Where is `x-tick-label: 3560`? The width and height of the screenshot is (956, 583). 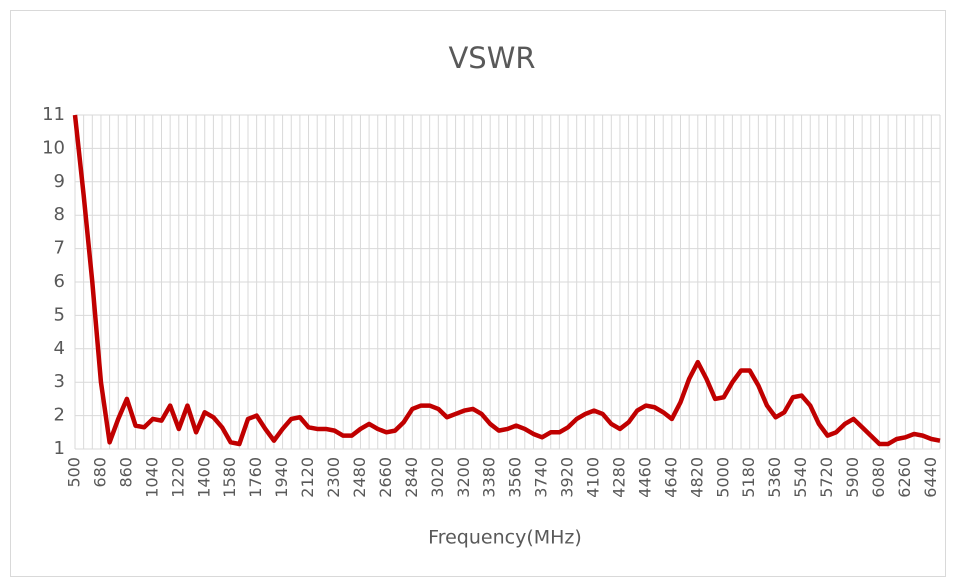
x-tick-label: 3560 is located at coordinates (515, 477).